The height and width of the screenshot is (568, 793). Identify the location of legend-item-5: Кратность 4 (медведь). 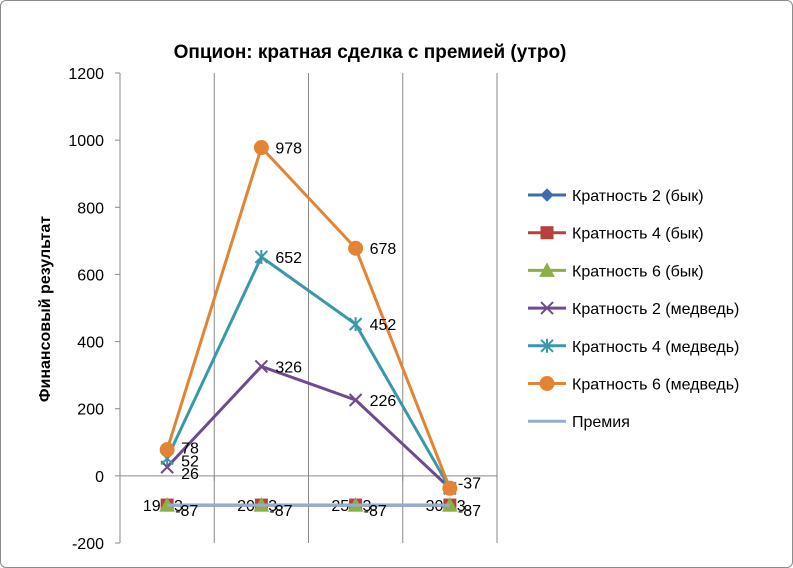
(633, 347).